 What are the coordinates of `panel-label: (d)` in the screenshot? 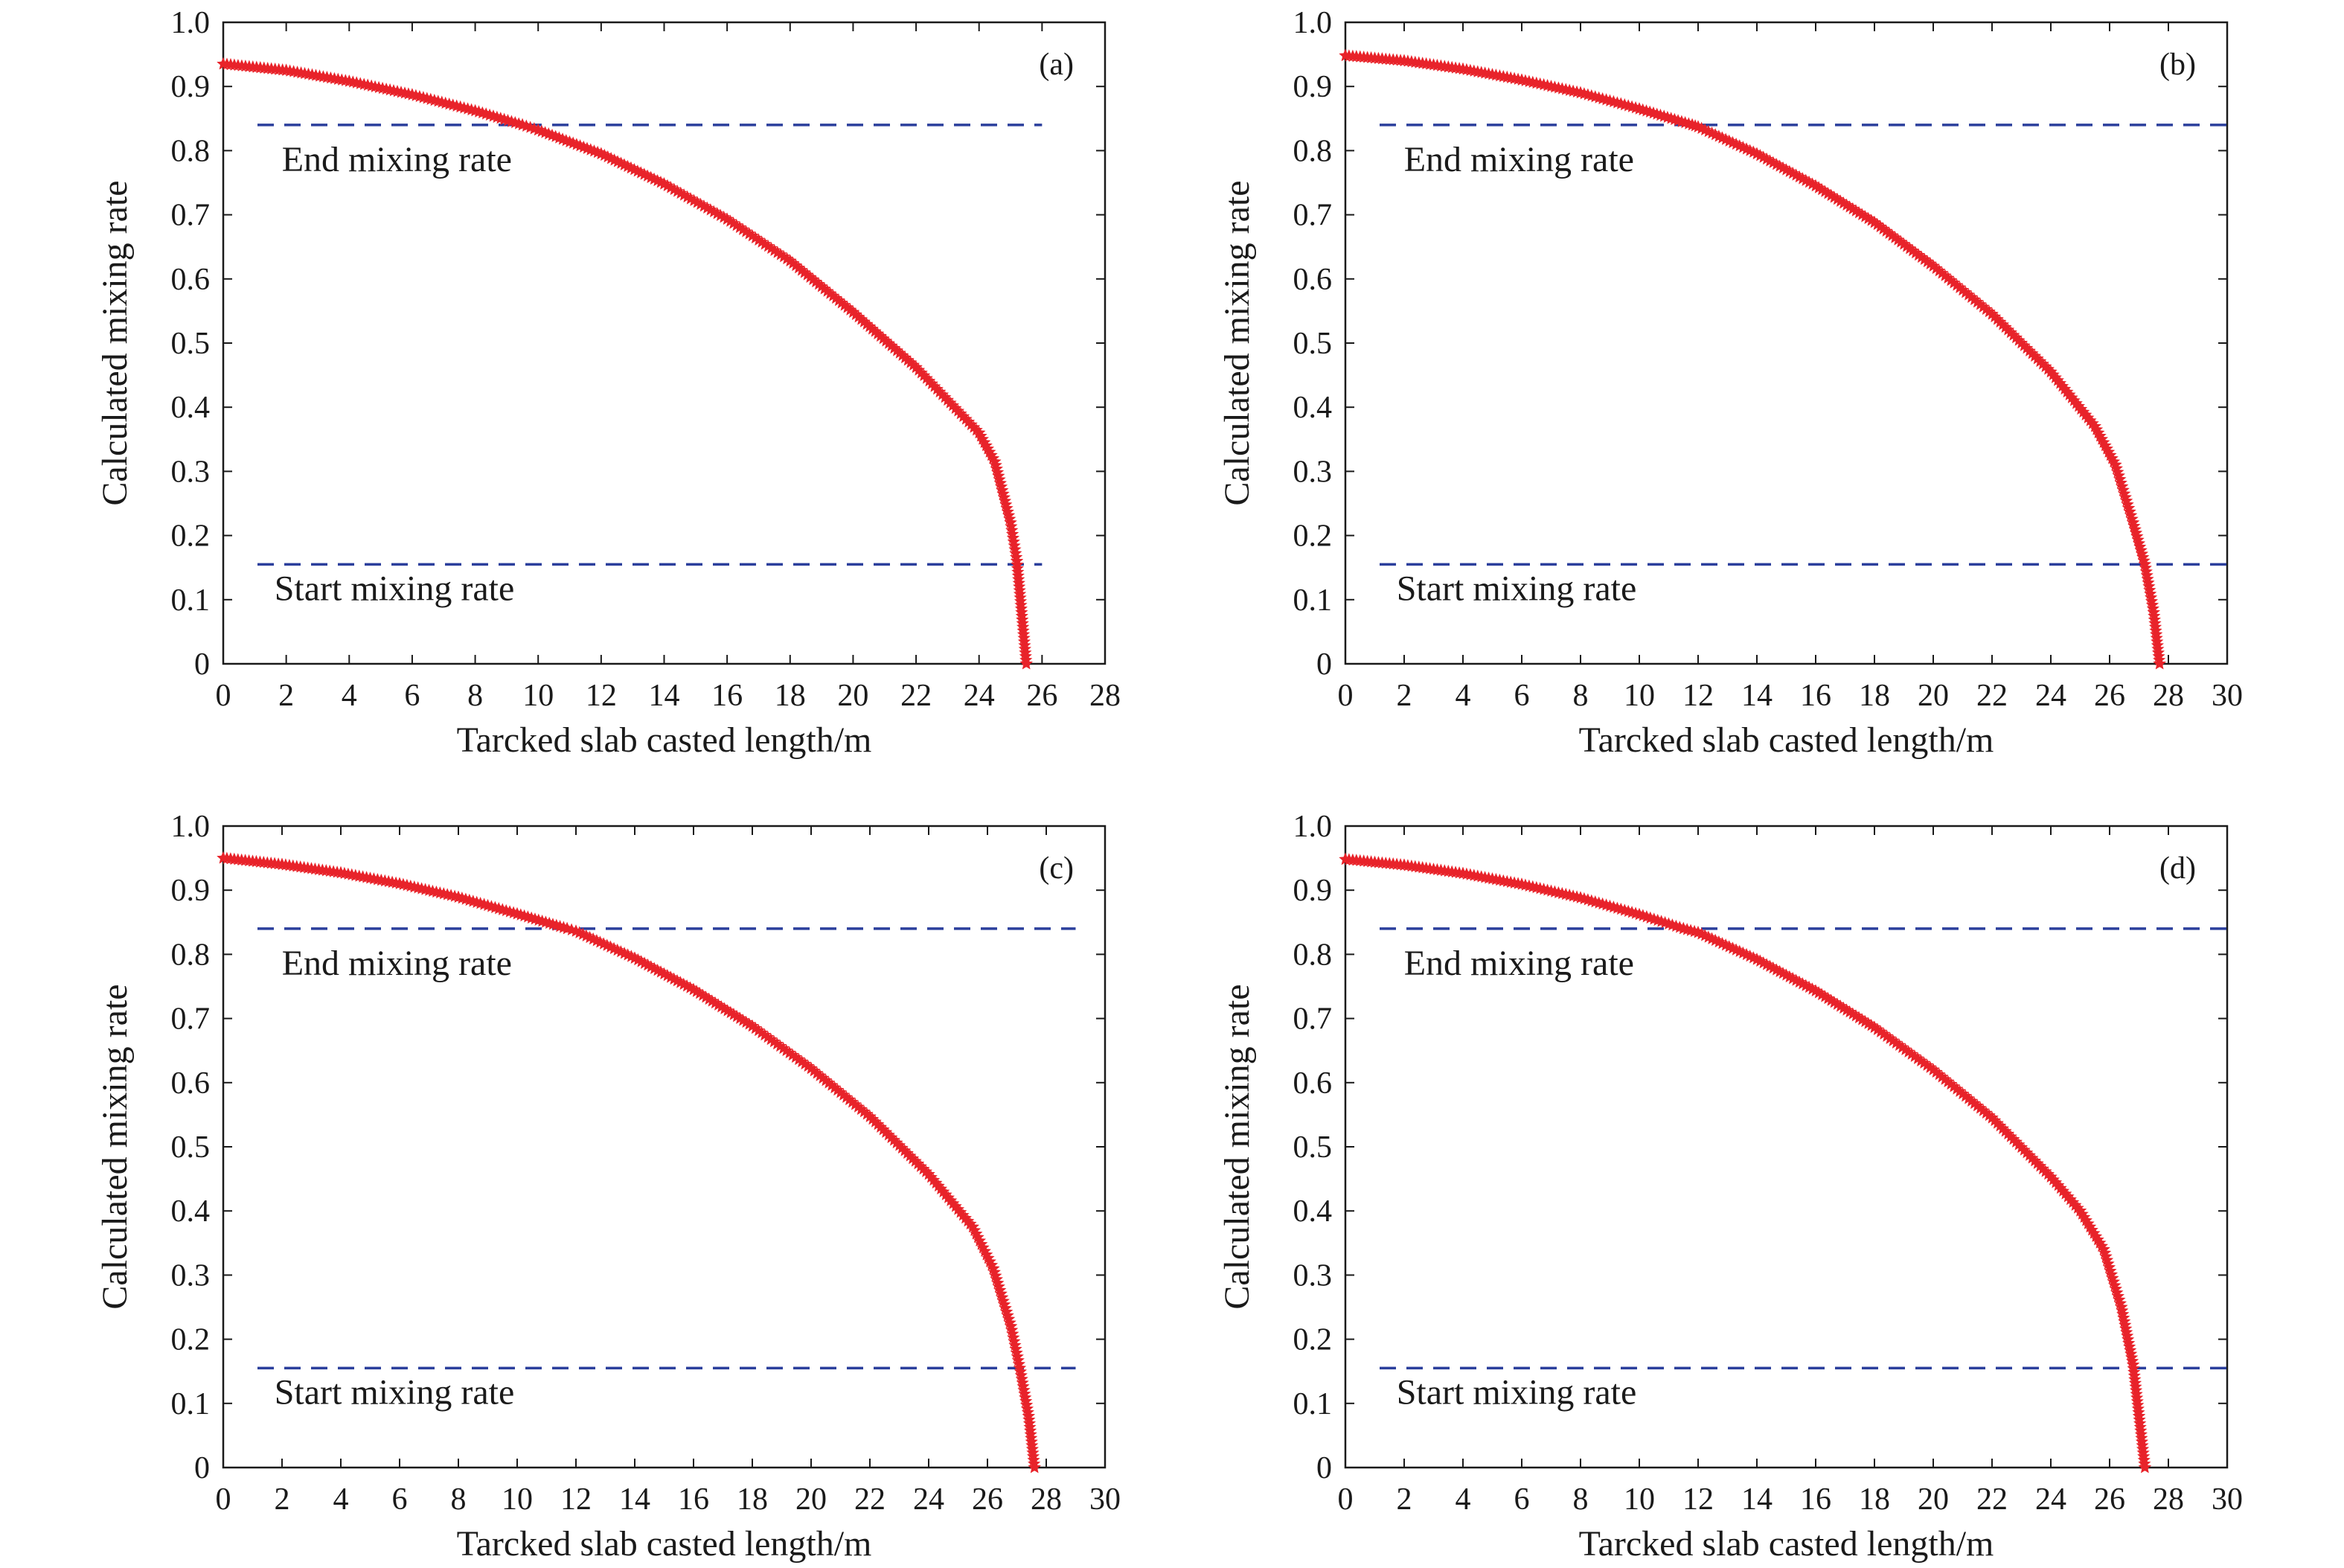 It's located at (2177, 868).